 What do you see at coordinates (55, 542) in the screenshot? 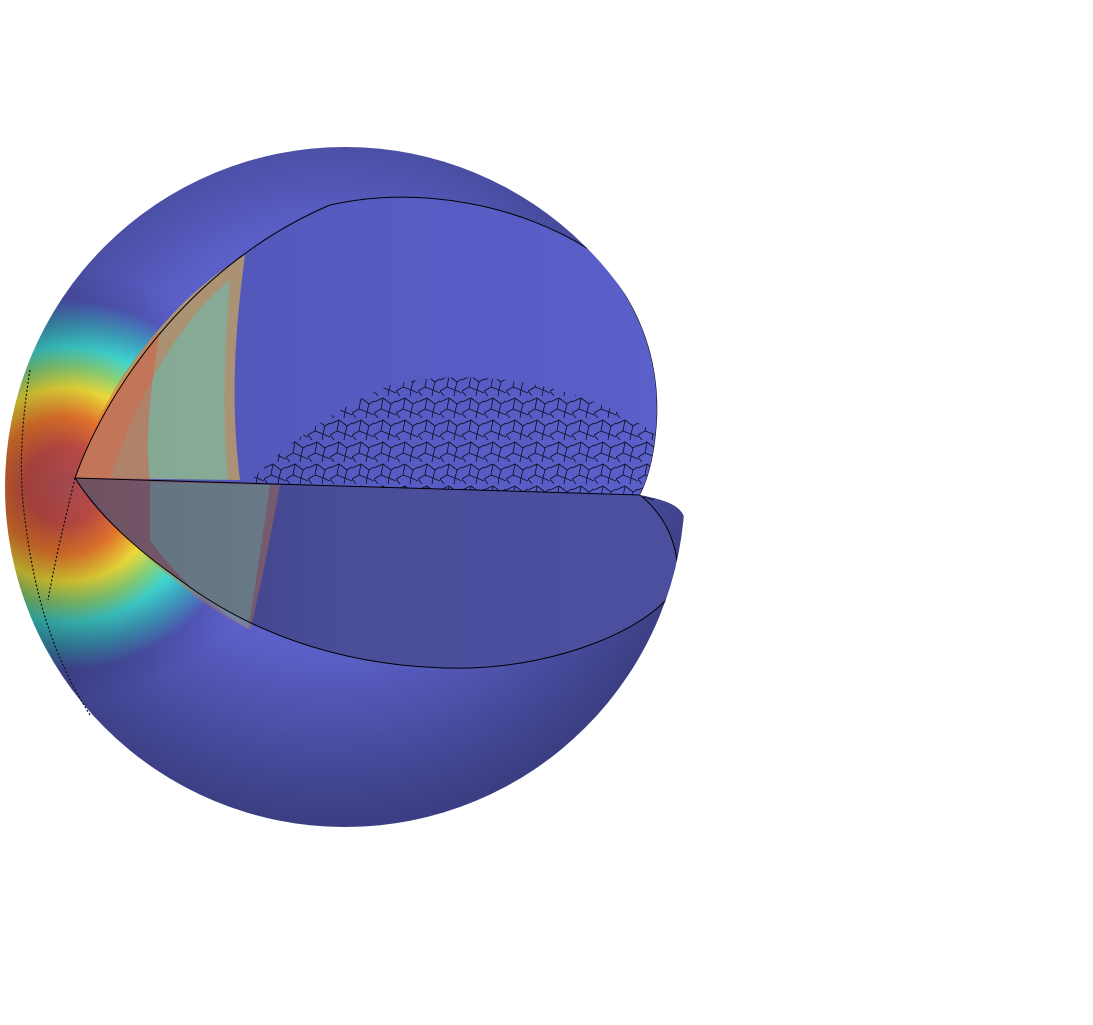
I see `surface-edges` at bounding box center [55, 542].